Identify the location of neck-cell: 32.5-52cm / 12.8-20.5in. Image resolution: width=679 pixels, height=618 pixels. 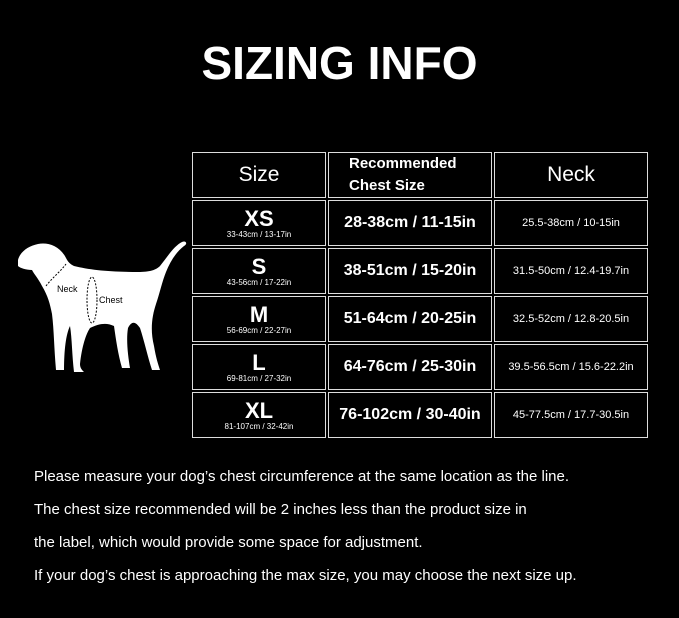
(571, 319).